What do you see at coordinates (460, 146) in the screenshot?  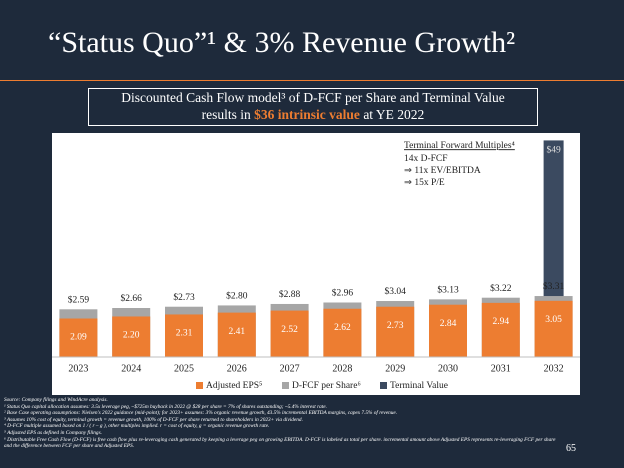 I see `annotation-title: Terminal Forward Multiples⁴` at bounding box center [460, 146].